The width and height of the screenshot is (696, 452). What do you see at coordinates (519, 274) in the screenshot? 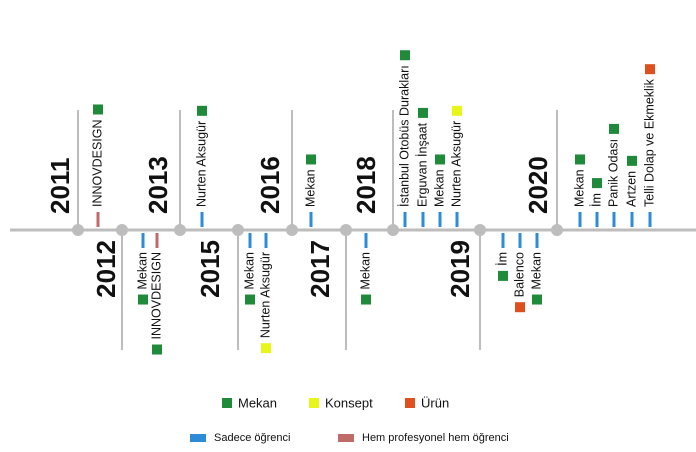
I see `item-label: Balenco` at bounding box center [519, 274].